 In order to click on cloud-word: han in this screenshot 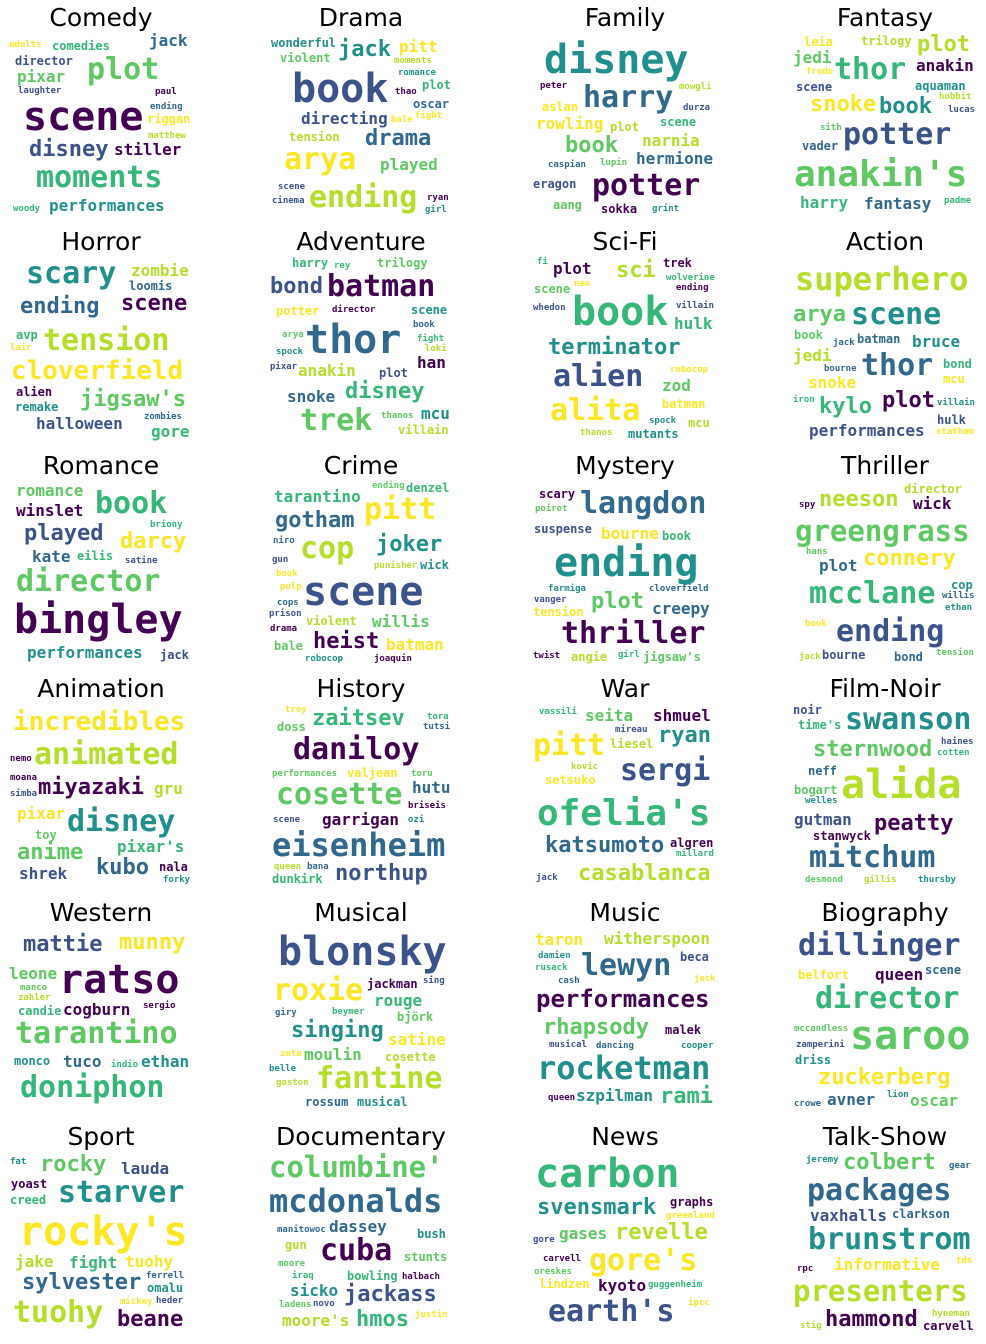, I will do `click(431, 362)`.